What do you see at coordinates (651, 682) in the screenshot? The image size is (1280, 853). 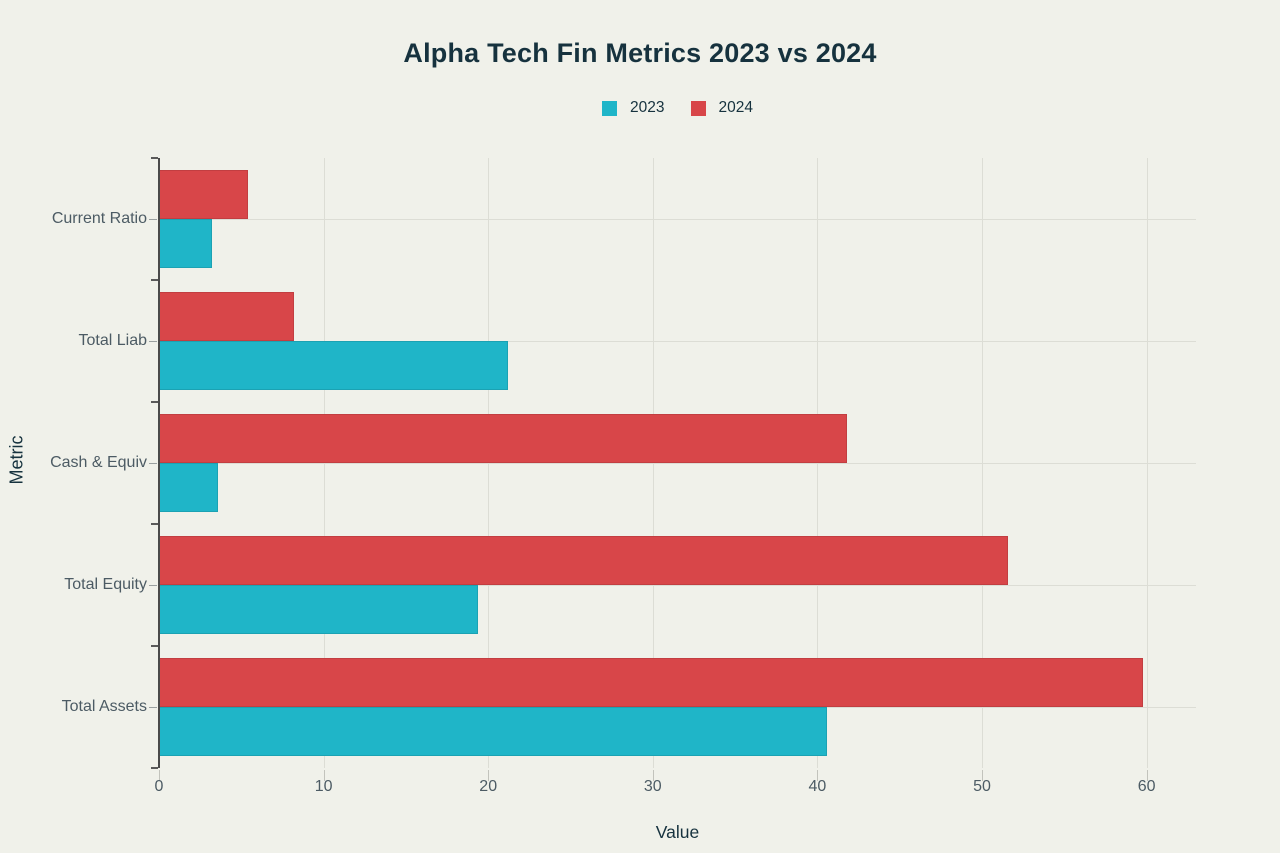 I see `bar-2024-total-assets` at bounding box center [651, 682].